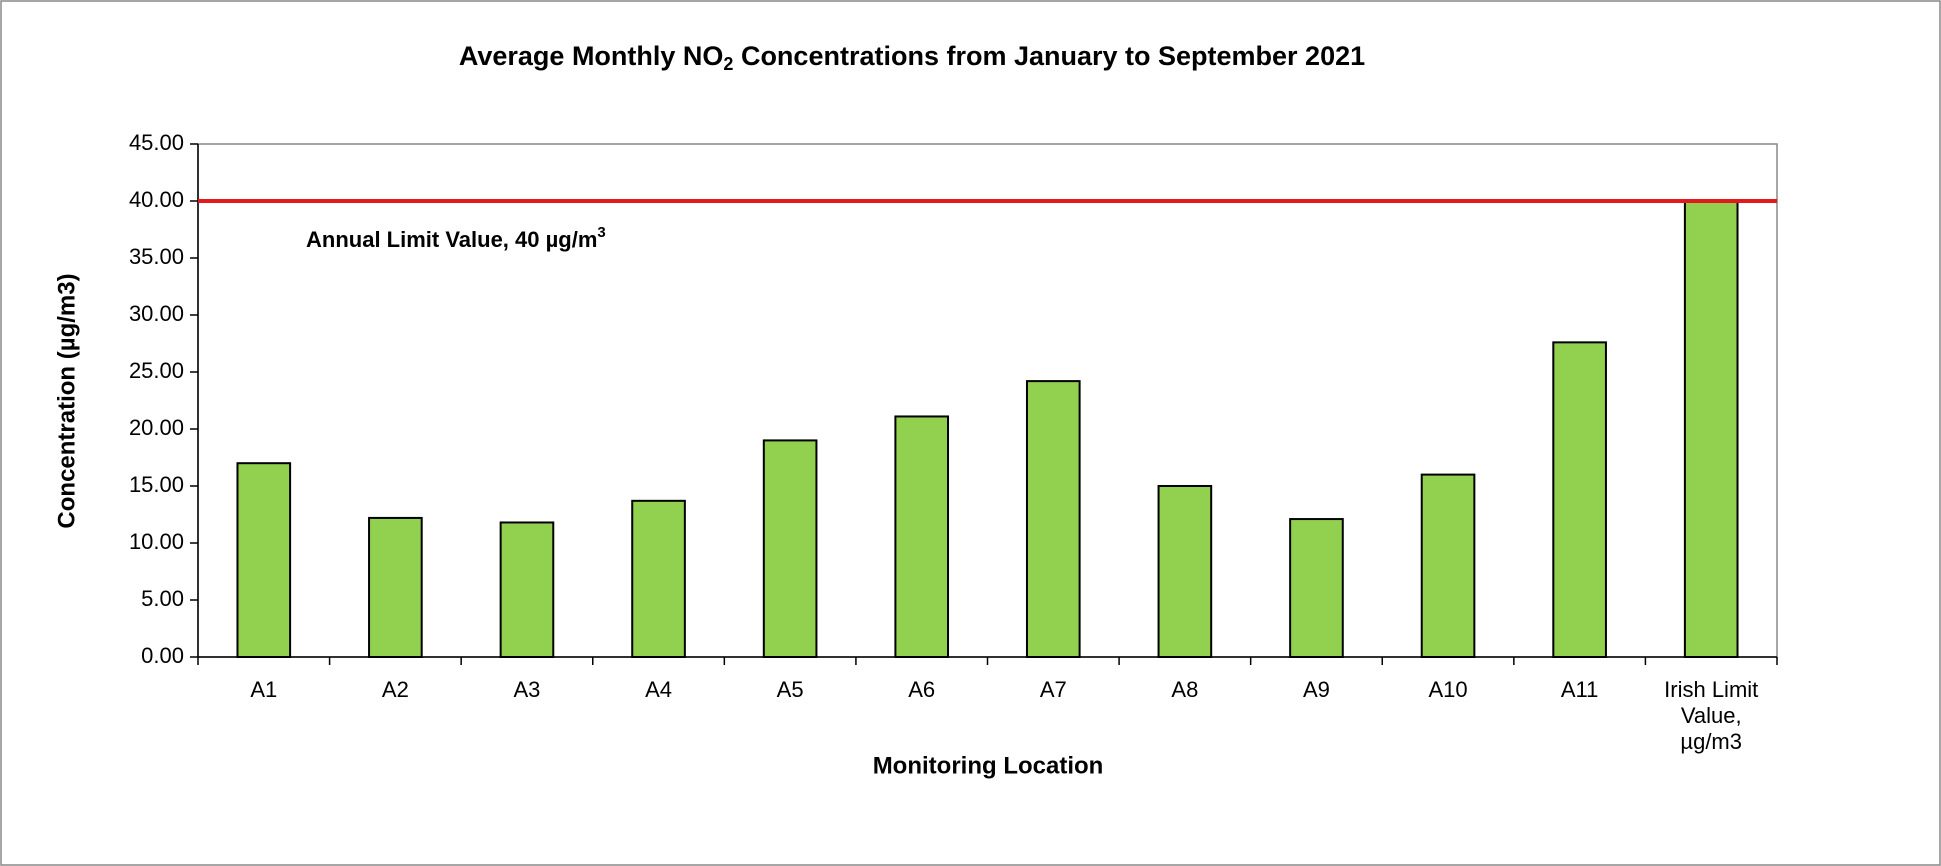 This screenshot has width=1941, height=866. Describe the element at coordinates (156, 199) in the screenshot. I see `y-tick-label: 40.00` at that location.